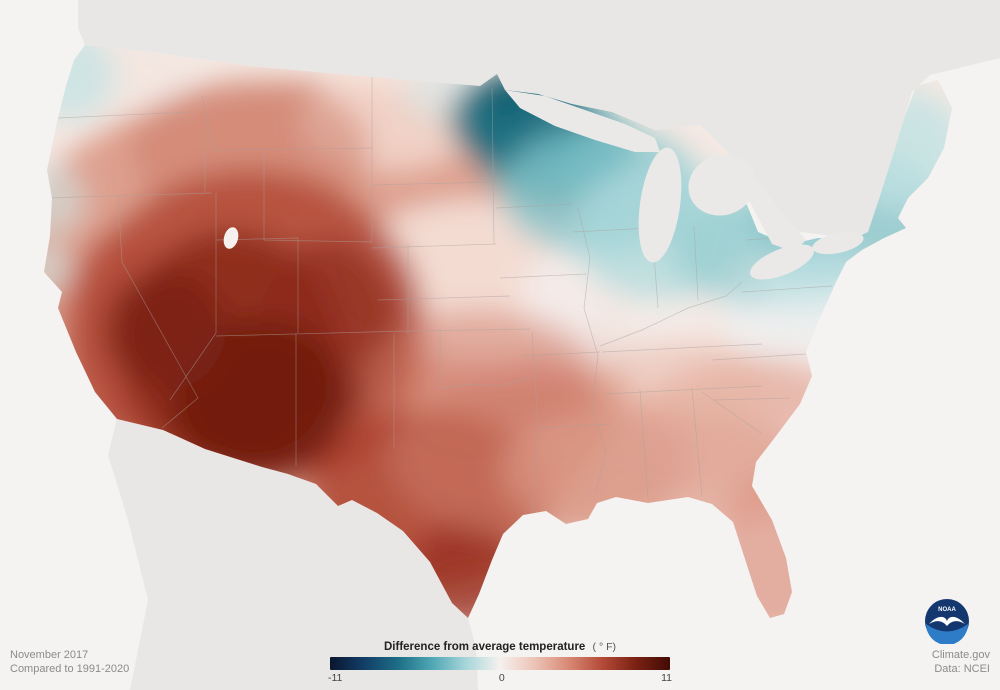 The height and width of the screenshot is (690, 1000). What do you see at coordinates (582, 121) in the screenshot?
I see `lake-superior` at bounding box center [582, 121].